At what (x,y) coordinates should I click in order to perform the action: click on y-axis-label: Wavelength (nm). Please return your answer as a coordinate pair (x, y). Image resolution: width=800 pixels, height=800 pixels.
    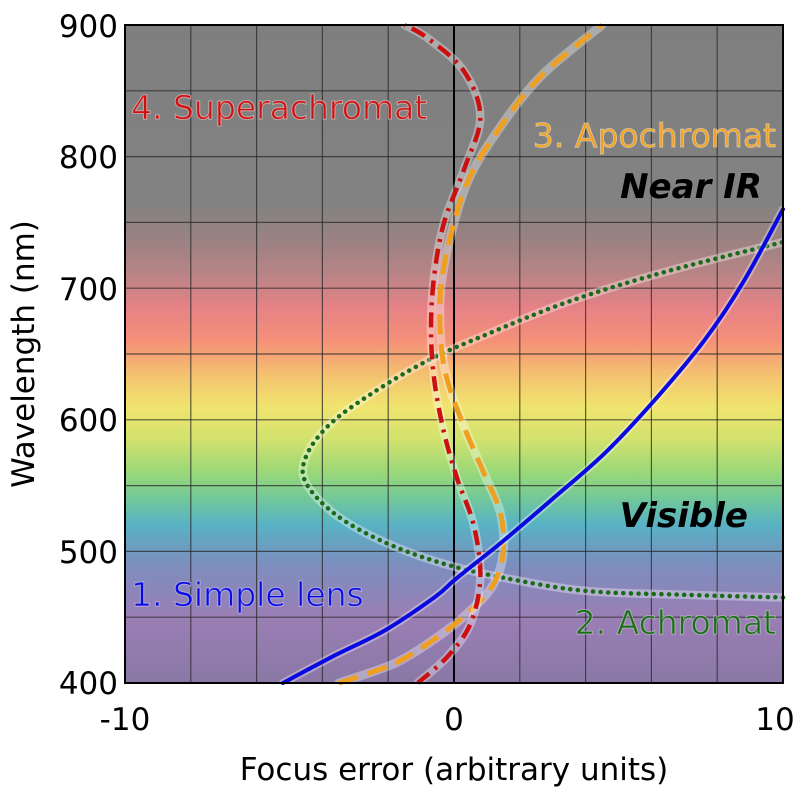
    Looking at the image, I should click on (24, 354).